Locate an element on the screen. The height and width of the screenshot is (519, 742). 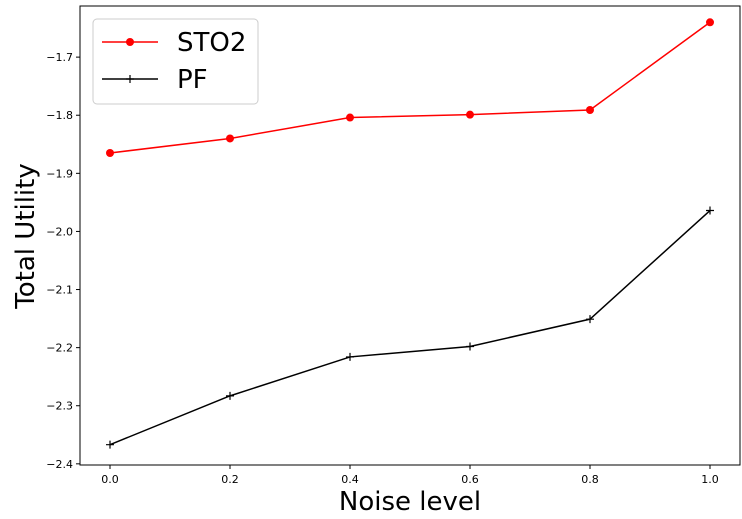
legend-marker-pf is located at coordinates (130, 79).